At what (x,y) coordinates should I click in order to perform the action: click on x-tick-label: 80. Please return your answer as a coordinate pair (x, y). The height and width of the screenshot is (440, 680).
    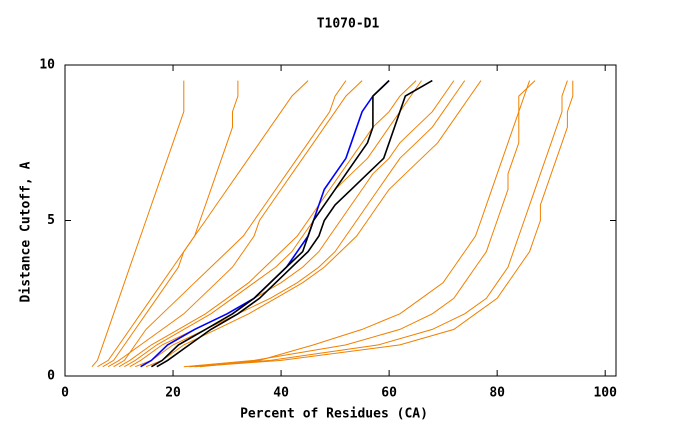
    Looking at the image, I should click on (497, 393).